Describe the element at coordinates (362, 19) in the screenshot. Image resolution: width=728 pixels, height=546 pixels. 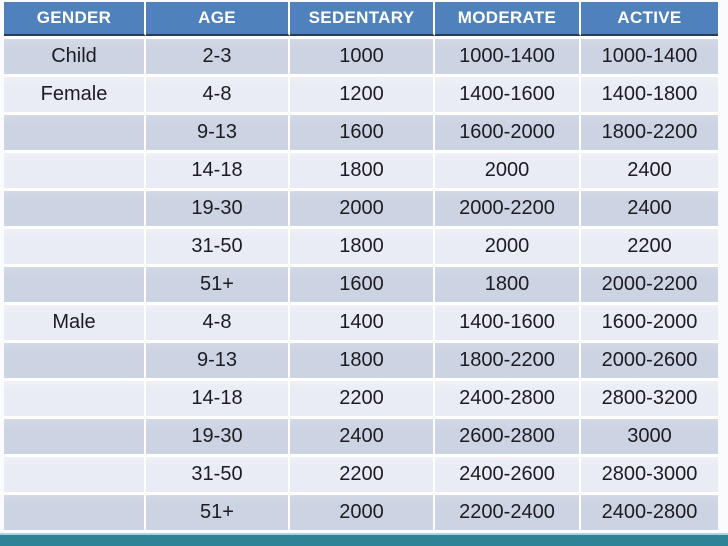
I see `column-header-sedentary: SEDENTARY` at that location.